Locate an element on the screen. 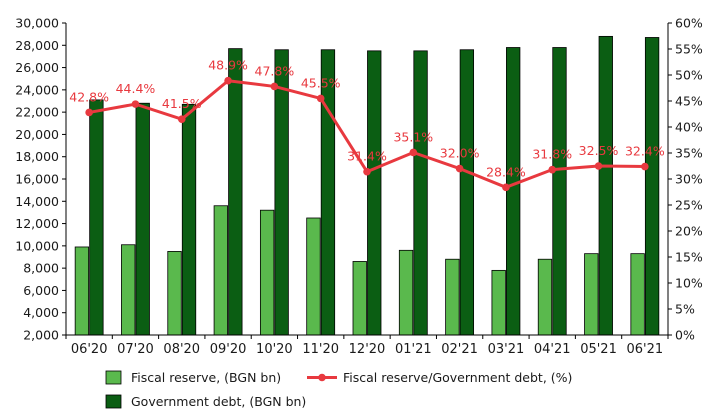  y-tick-label: 2,000 is located at coordinates (41, 335).